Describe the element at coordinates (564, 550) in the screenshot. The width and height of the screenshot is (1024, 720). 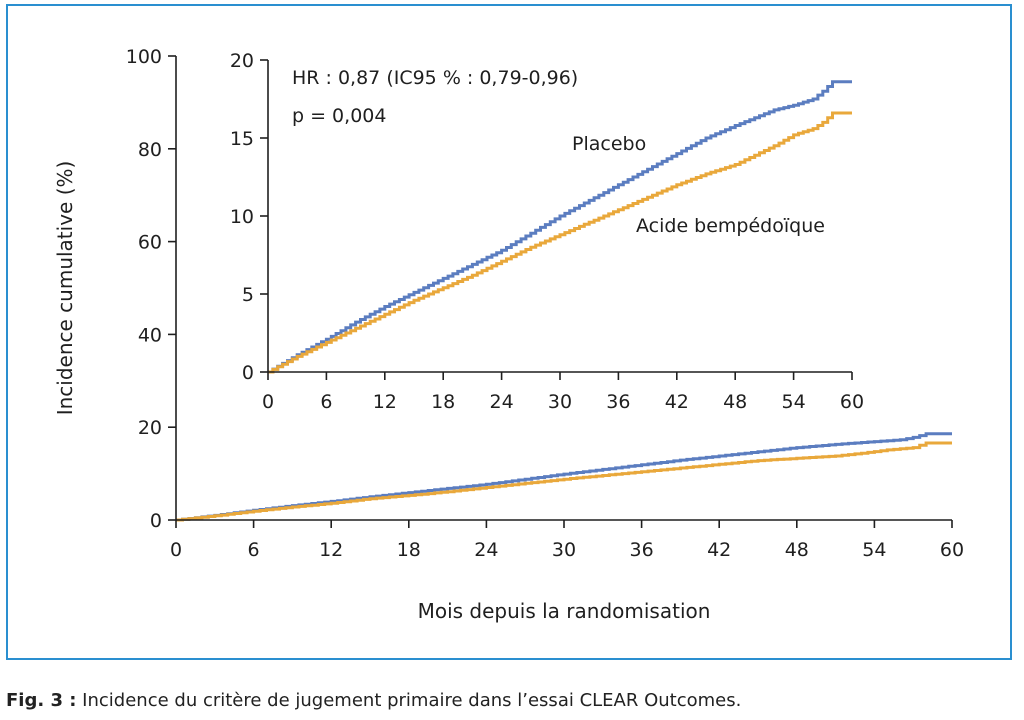
I see `main-x-tick-label: 30` at that location.